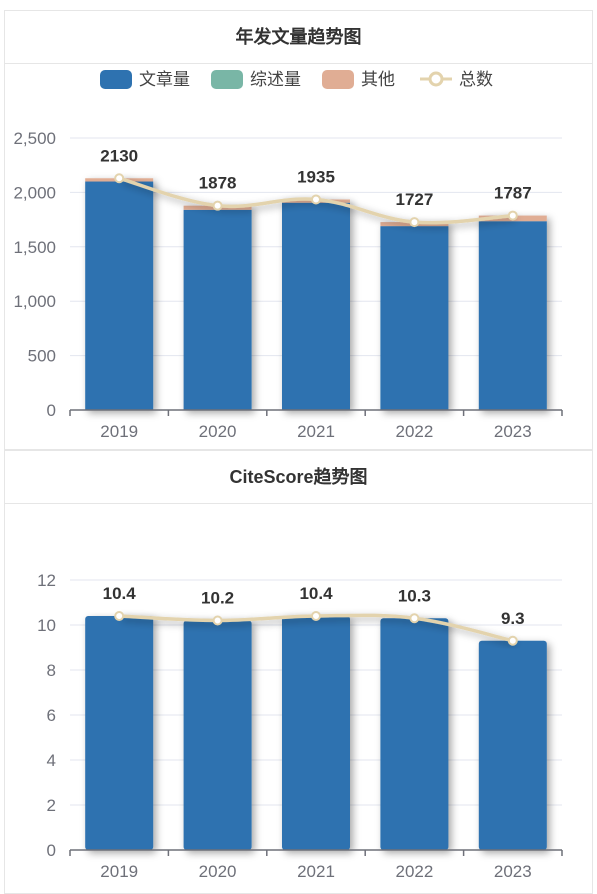  What do you see at coordinates (51, 760) in the screenshot?
I see `y-tick-label: 4` at bounding box center [51, 760].